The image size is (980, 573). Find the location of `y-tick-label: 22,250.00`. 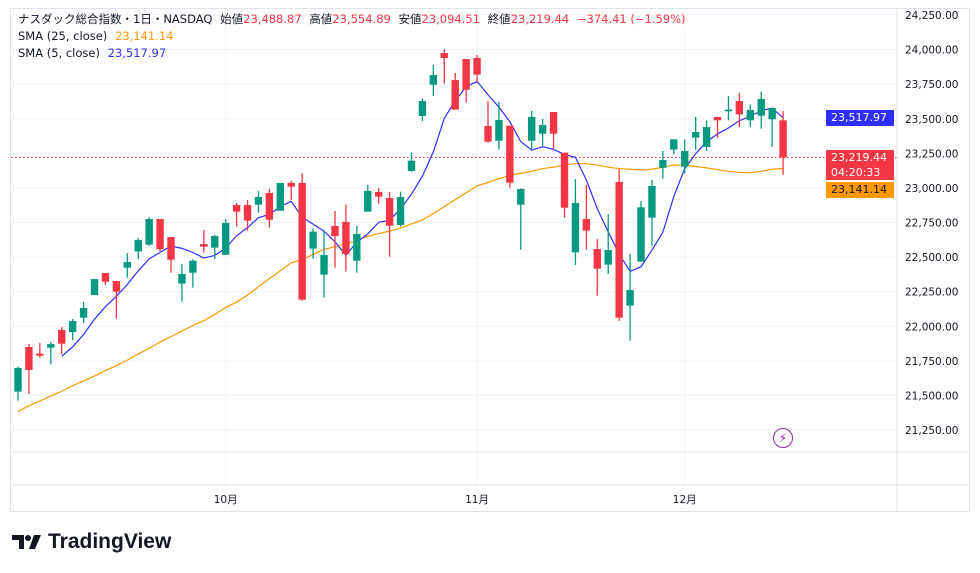

y-tick-label: 22,250.00 is located at coordinates (931, 293).